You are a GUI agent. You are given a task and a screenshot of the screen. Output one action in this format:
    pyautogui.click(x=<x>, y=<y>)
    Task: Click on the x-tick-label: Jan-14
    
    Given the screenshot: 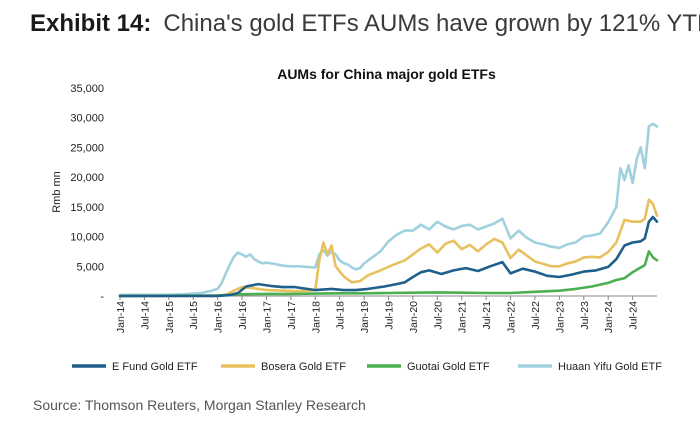 What is the action you would take?
    pyautogui.click(x=121, y=317)
    